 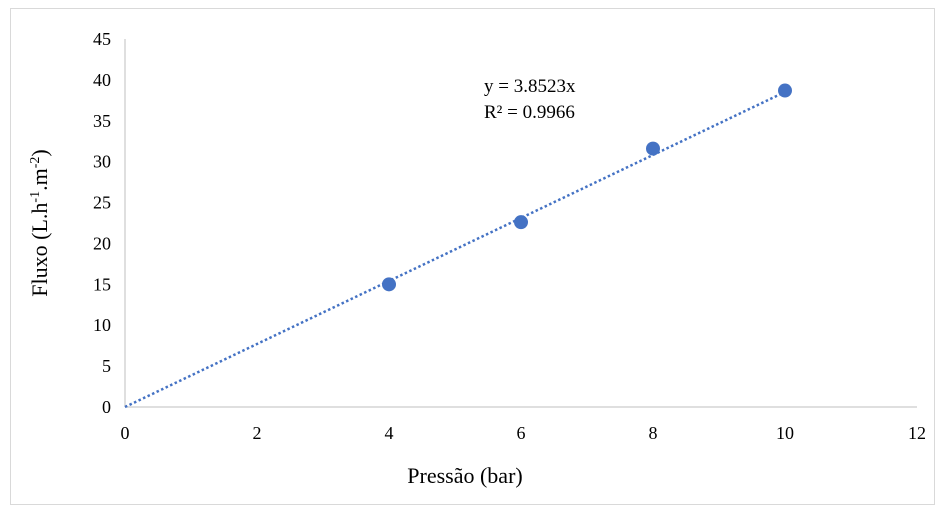 What do you see at coordinates (106, 366) in the screenshot?
I see `y-tick-label: 5` at bounding box center [106, 366].